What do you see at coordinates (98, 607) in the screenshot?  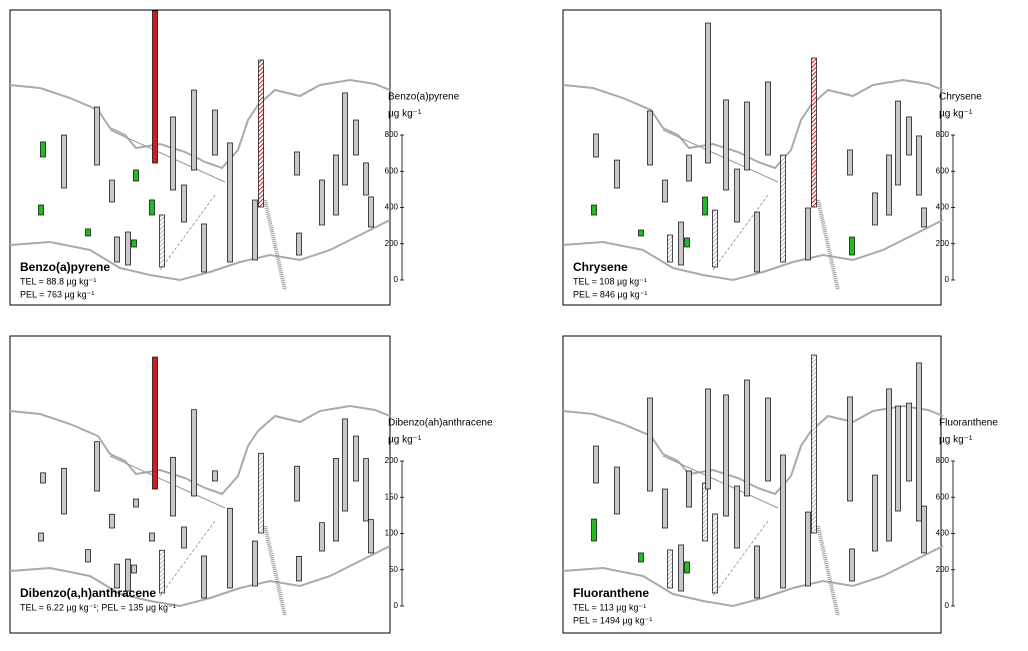 I see `threshold-note: TEL = 6.22 µg kg⁻¹; PEL = 135 µg kg⁻¹` at bounding box center [98, 607].